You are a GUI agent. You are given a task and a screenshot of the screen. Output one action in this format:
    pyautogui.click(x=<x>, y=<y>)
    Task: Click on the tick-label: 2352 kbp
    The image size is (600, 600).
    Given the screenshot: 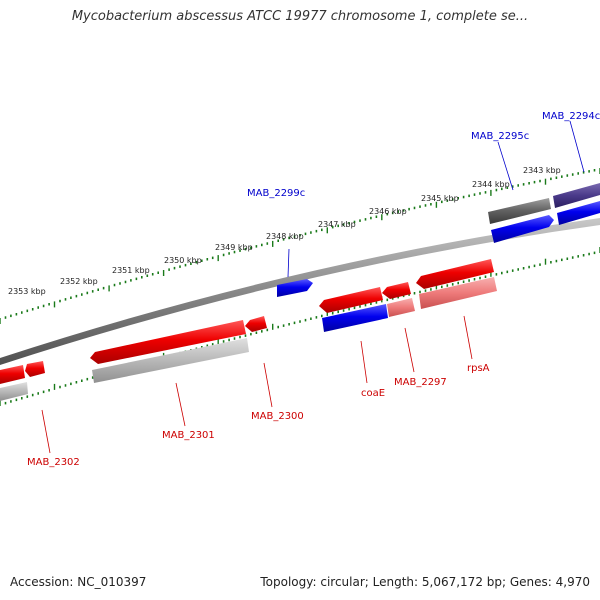 What is the action you would take?
    pyautogui.click(x=79, y=281)
    